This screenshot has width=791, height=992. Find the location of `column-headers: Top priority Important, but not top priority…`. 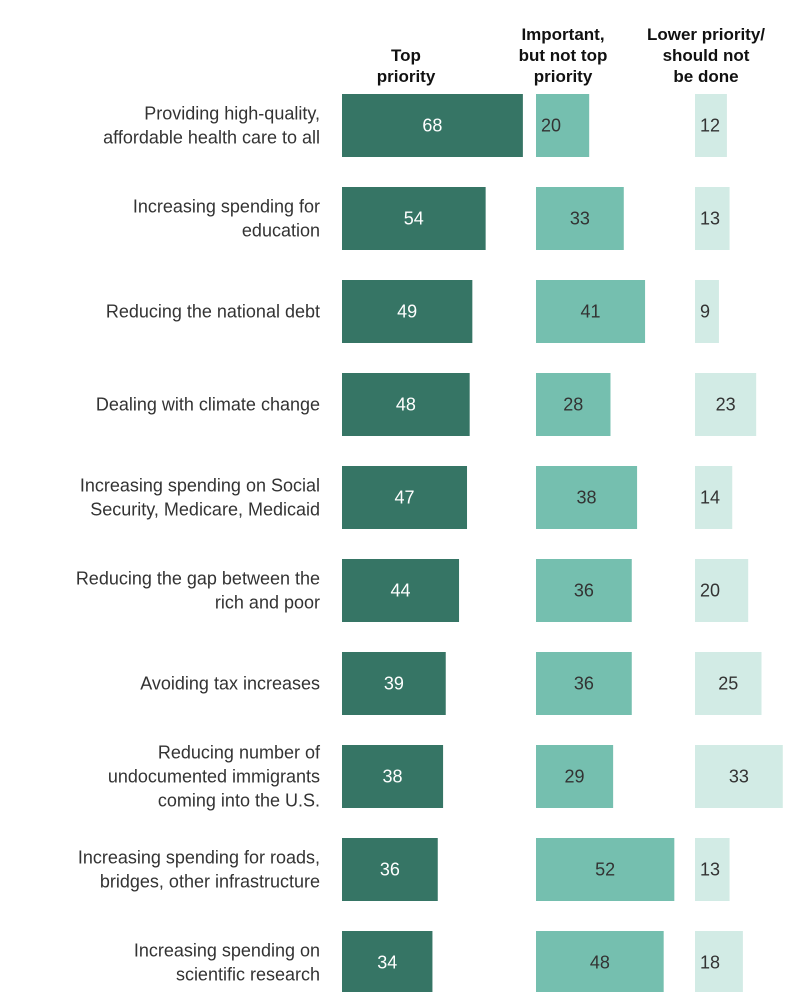

column-headers: Top priority Important, but not top priority… is located at coordinates (571, 55).